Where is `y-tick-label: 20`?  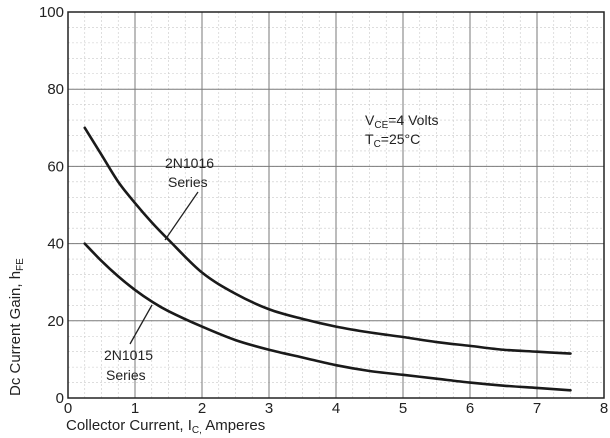 y-tick-label: 20 is located at coordinates (55, 321).